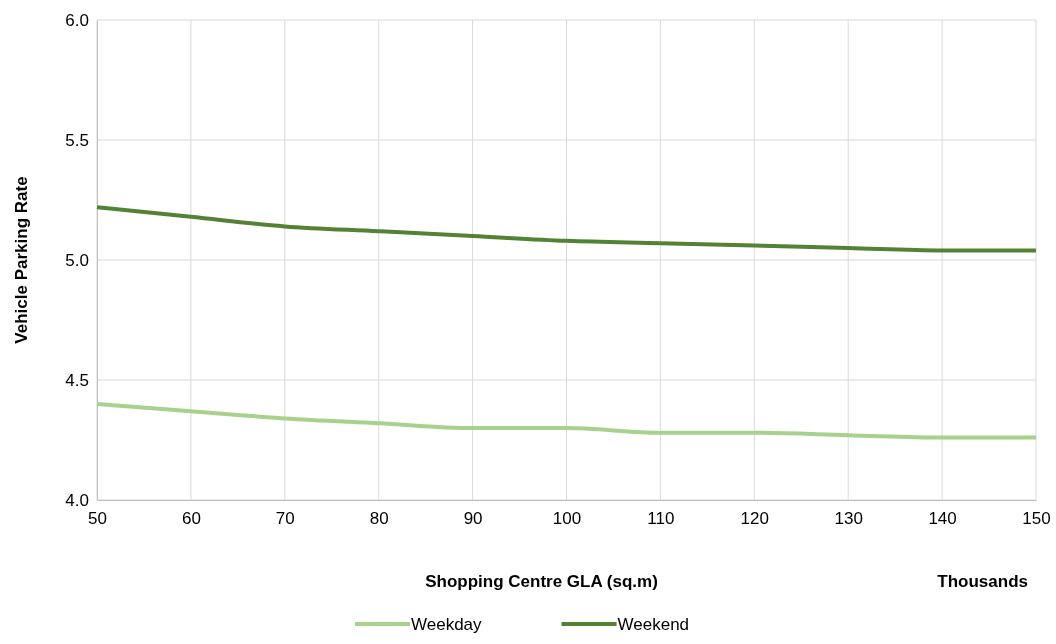  What do you see at coordinates (21, 260) in the screenshot?
I see `y-axis-title: Vehicle Parking Rate` at bounding box center [21, 260].